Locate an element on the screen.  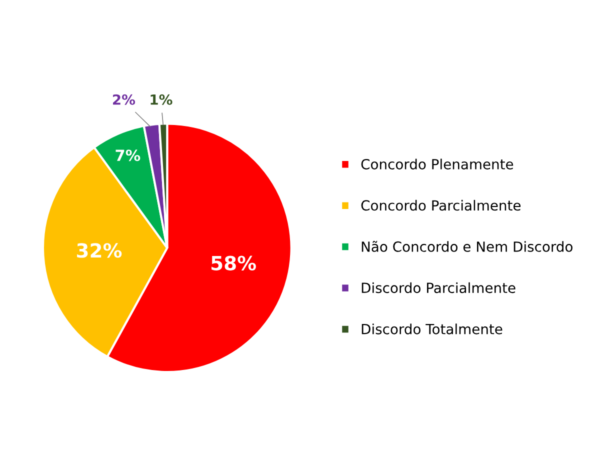
legend-label: Concordo Parcialmente is located at coordinates (441, 205).